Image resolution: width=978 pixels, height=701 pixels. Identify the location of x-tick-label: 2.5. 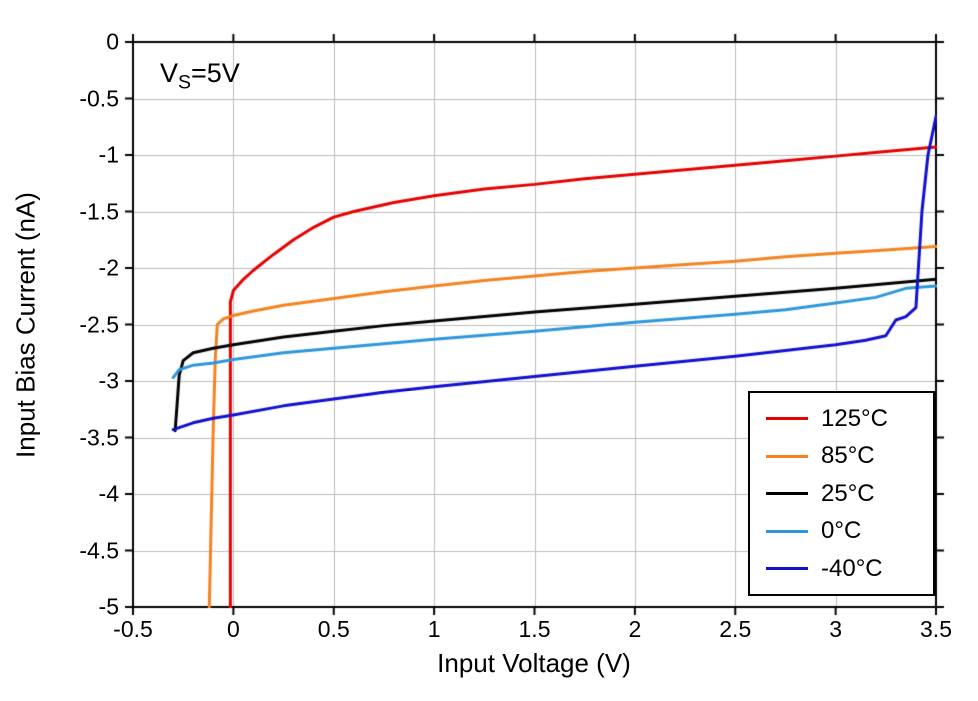
(735, 629).